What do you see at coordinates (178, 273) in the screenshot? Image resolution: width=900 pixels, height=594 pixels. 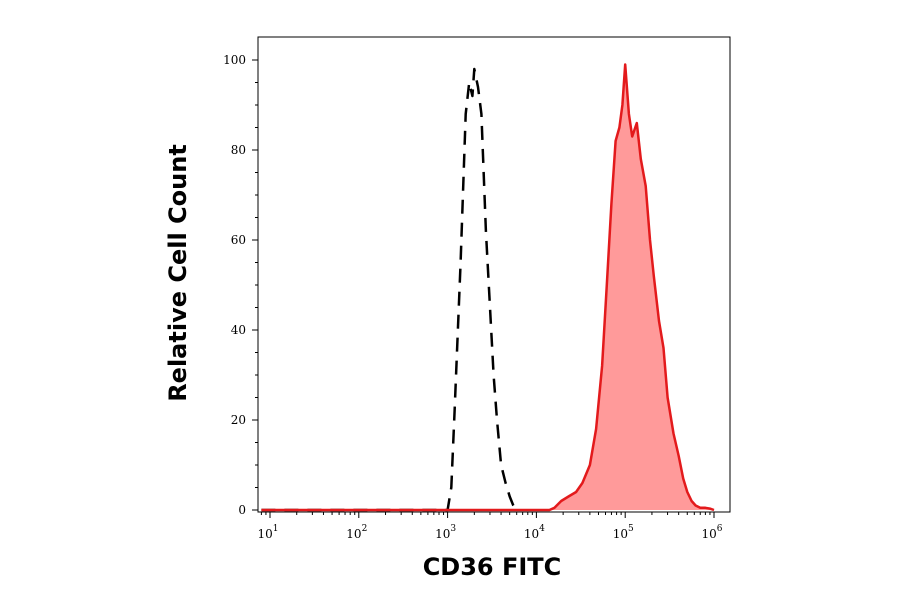 I see `y-axis-title: Relative Cell Count` at bounding box center [178, 273].